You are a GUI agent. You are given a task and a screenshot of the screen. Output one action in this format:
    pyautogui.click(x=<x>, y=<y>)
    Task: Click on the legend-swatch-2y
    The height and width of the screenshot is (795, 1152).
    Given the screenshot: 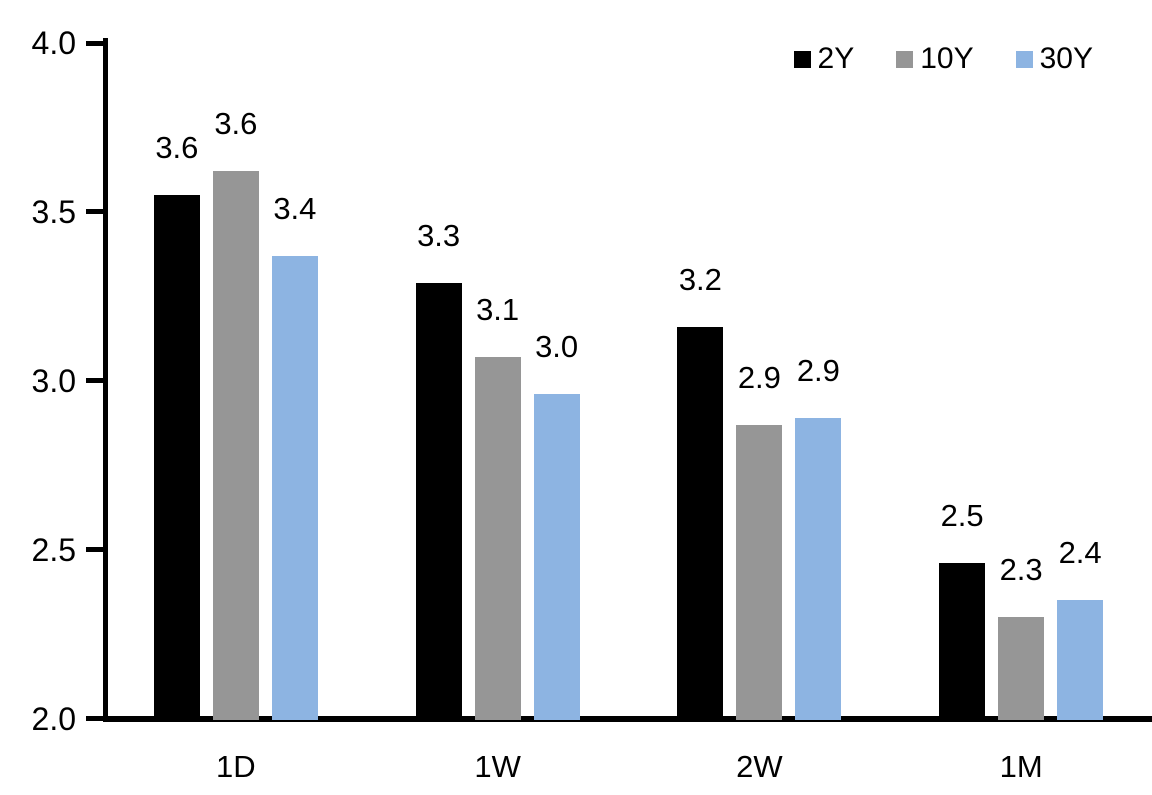 What is the action you would take?
    pyautogui.click(x=802, y=59)
    